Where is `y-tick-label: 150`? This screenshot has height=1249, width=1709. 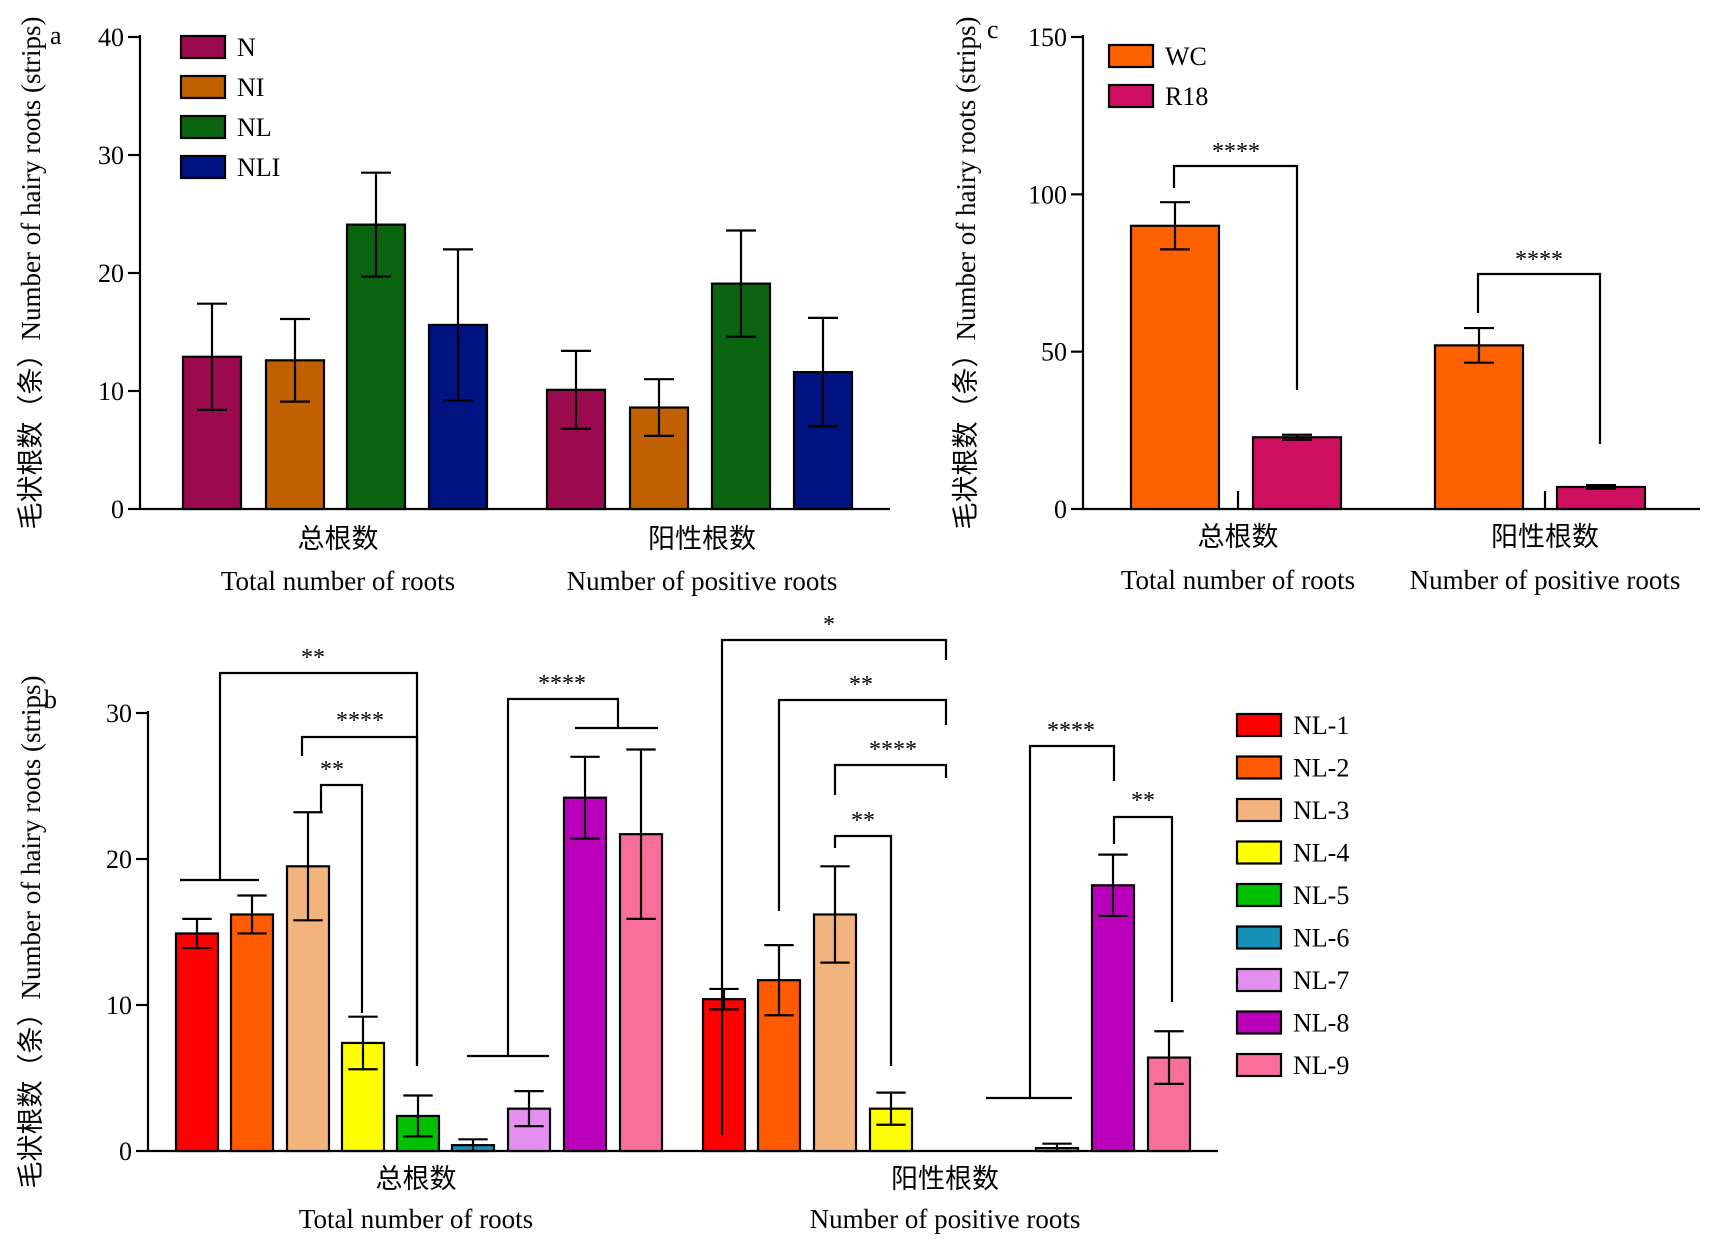
y-tick-label: 150 is located at coordinates (1047, 37).